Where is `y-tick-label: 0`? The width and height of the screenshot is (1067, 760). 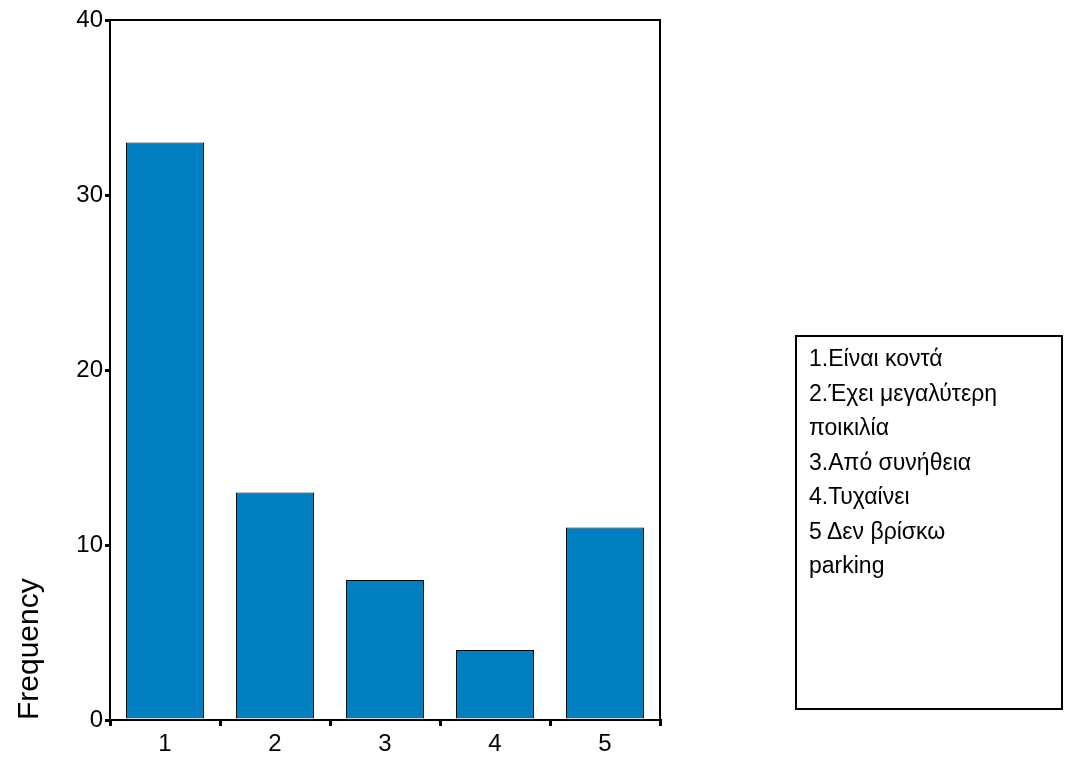 y-tick-label: 0 is located at coordinates (96, 718).